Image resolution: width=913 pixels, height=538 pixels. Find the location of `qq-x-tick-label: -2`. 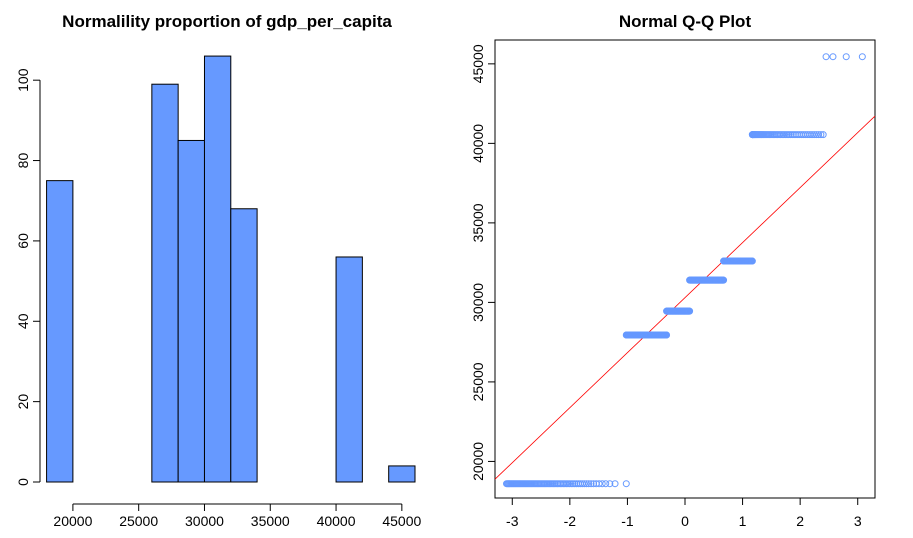

qq-x-tick-label: -2 is located at coordinates (570, 521).